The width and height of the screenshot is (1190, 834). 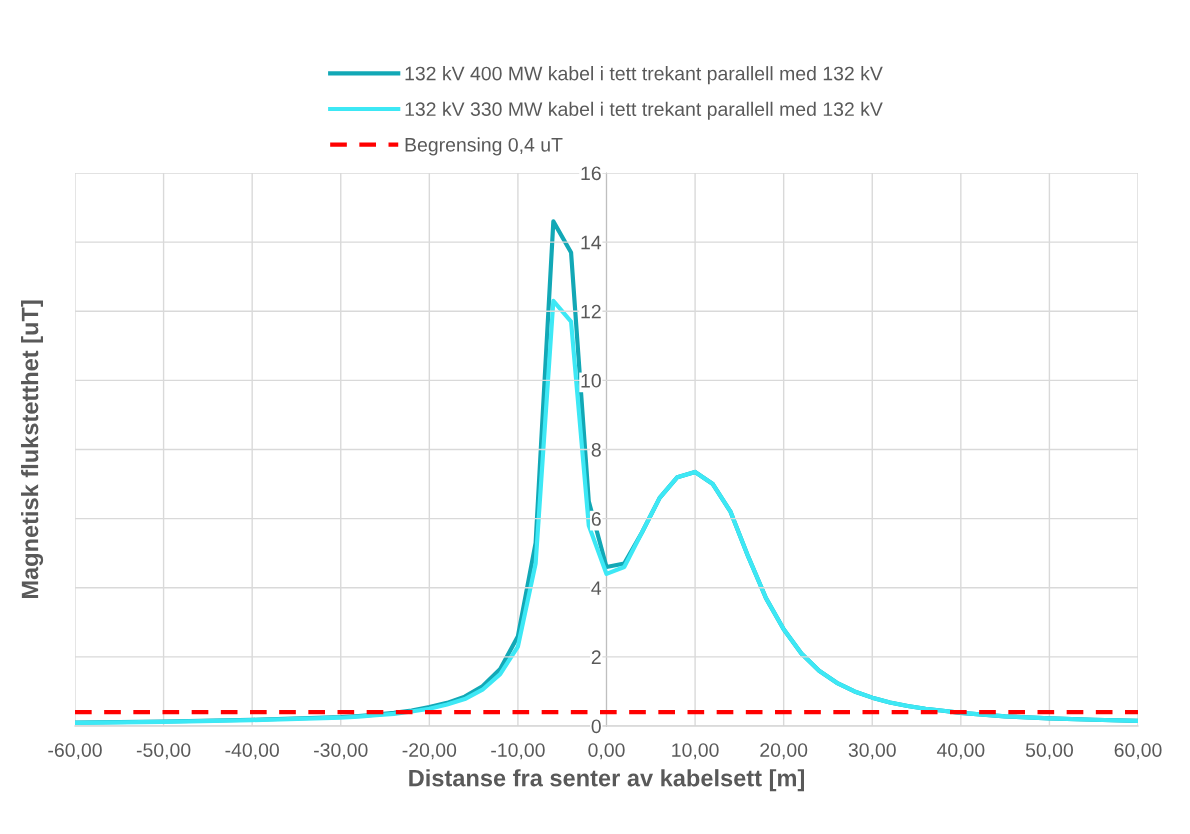 I want to click on x-tick-label: 30,00, so click(x=872, y=751).